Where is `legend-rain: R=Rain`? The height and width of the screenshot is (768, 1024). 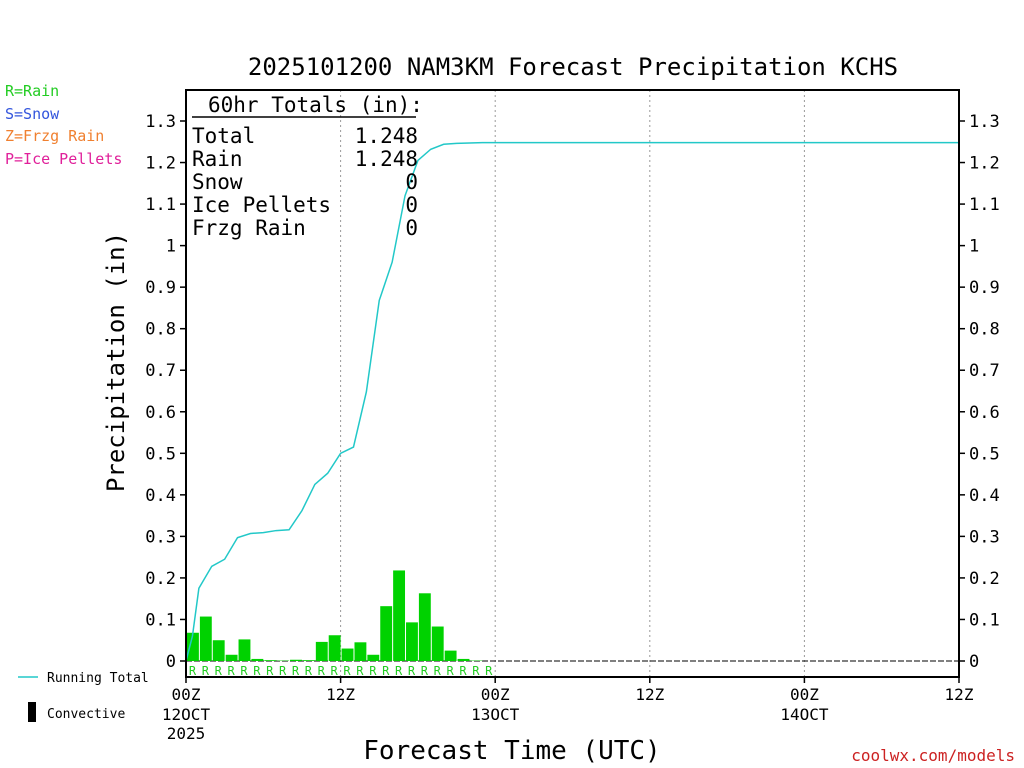 legend-rain: R=Rain is located at coordinates (32, 91).